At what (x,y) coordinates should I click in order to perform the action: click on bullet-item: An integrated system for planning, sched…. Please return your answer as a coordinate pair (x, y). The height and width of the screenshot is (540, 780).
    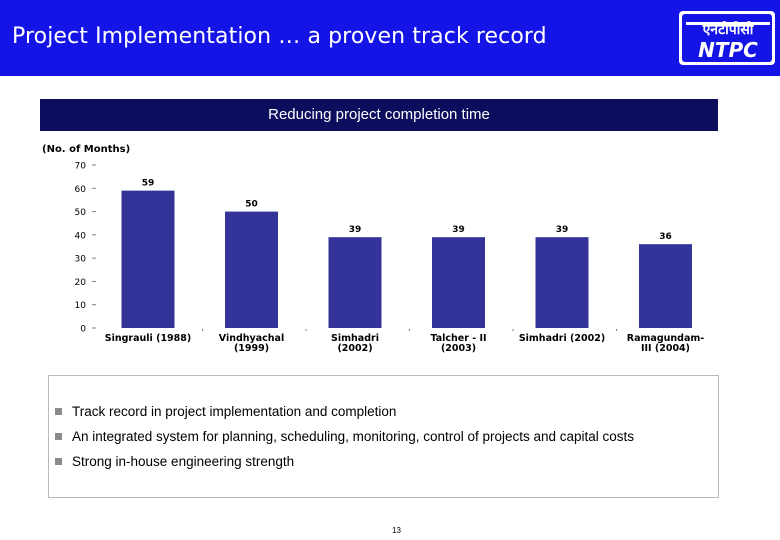
    Looking at the image, I should click on (344, 436).